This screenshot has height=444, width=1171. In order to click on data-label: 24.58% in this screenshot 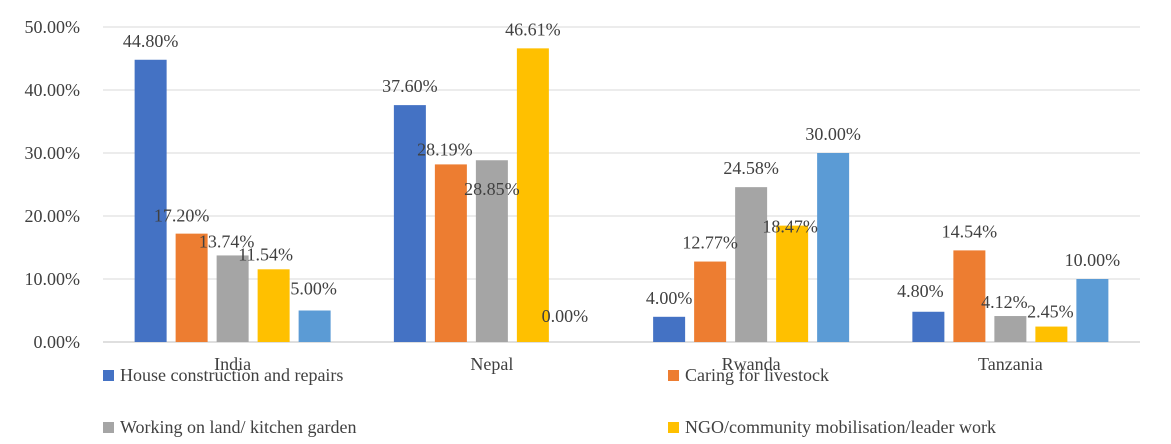, I will do `click(751, 168)`.